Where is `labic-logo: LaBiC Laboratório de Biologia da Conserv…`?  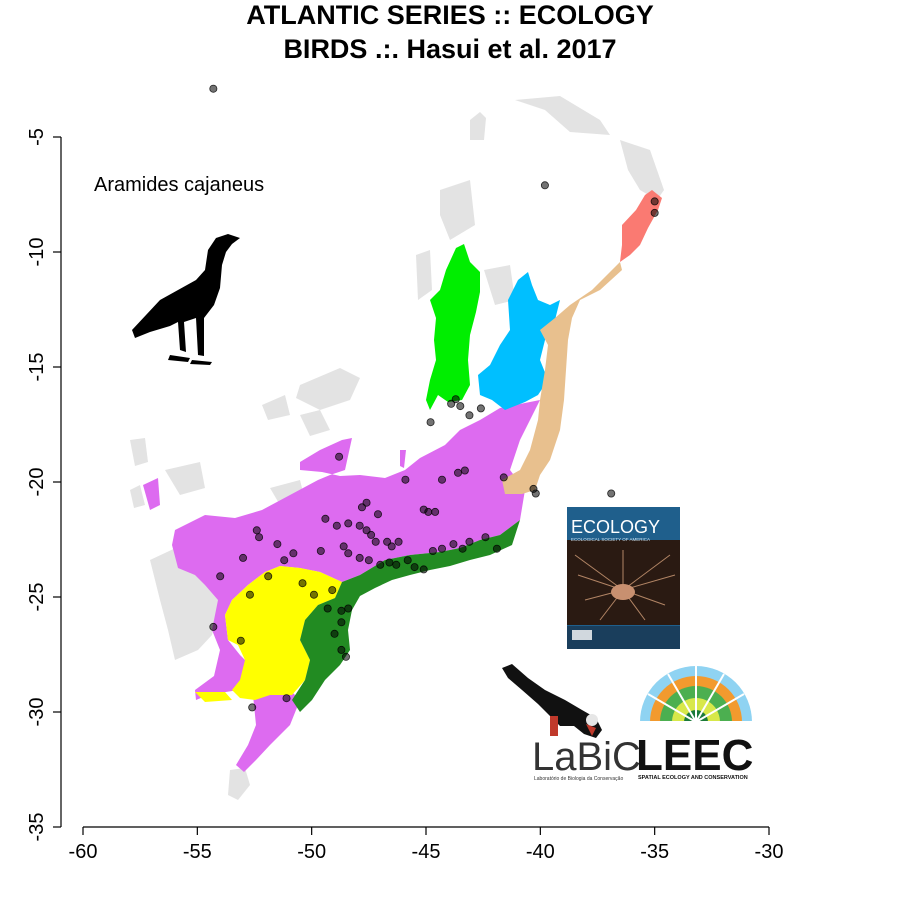 labic-logo: LaBiC Laboratório de Biologia da Conserv… is located at coordinates (571, 723).